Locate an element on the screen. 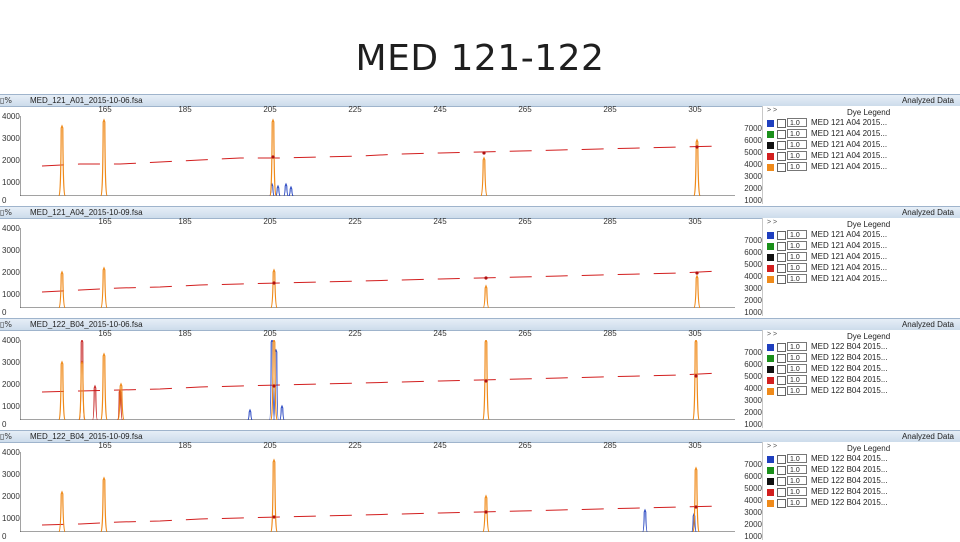 The height and width of the screenshot is (542, 960). right-y-axis: 70006000500040003000200010000 is located at coordinates (750, 158).